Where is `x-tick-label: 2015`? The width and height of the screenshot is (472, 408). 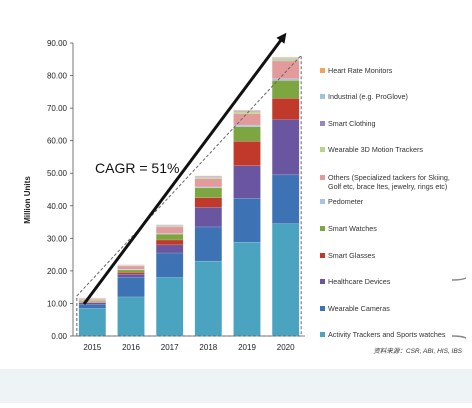 x-tick-label: 2015 is located at coordinates (92, 347).